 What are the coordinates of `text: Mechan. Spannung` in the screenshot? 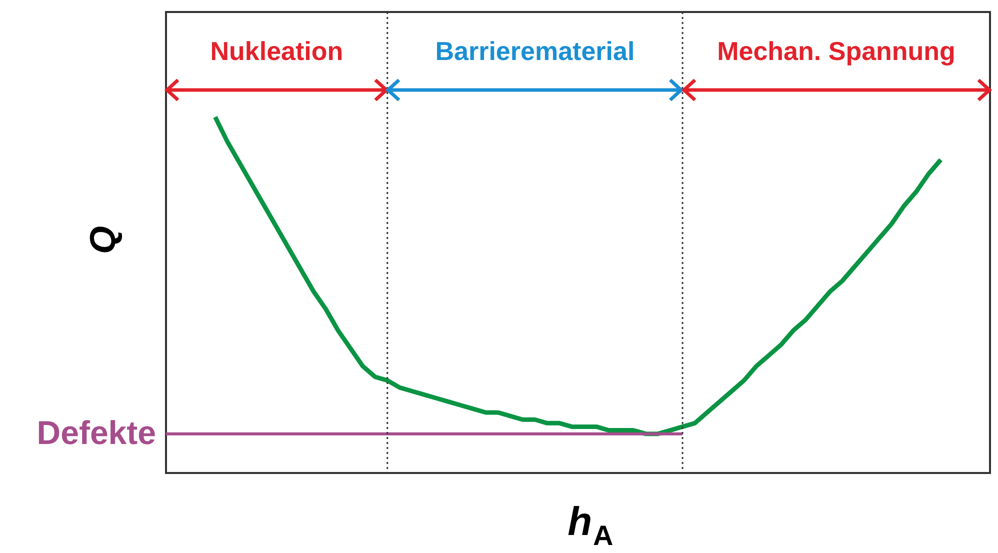 It's located at (836, 51).